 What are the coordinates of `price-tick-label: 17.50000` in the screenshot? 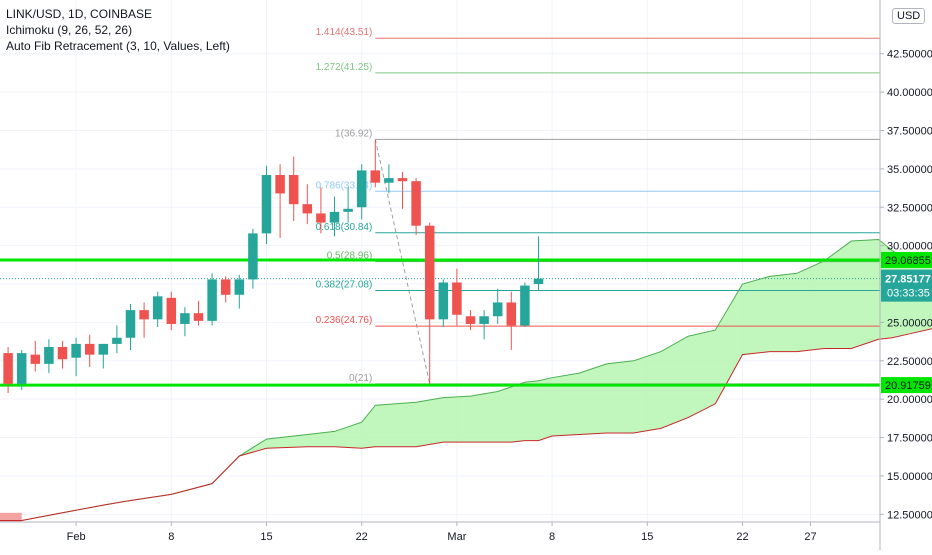 It's located at (909, 439).